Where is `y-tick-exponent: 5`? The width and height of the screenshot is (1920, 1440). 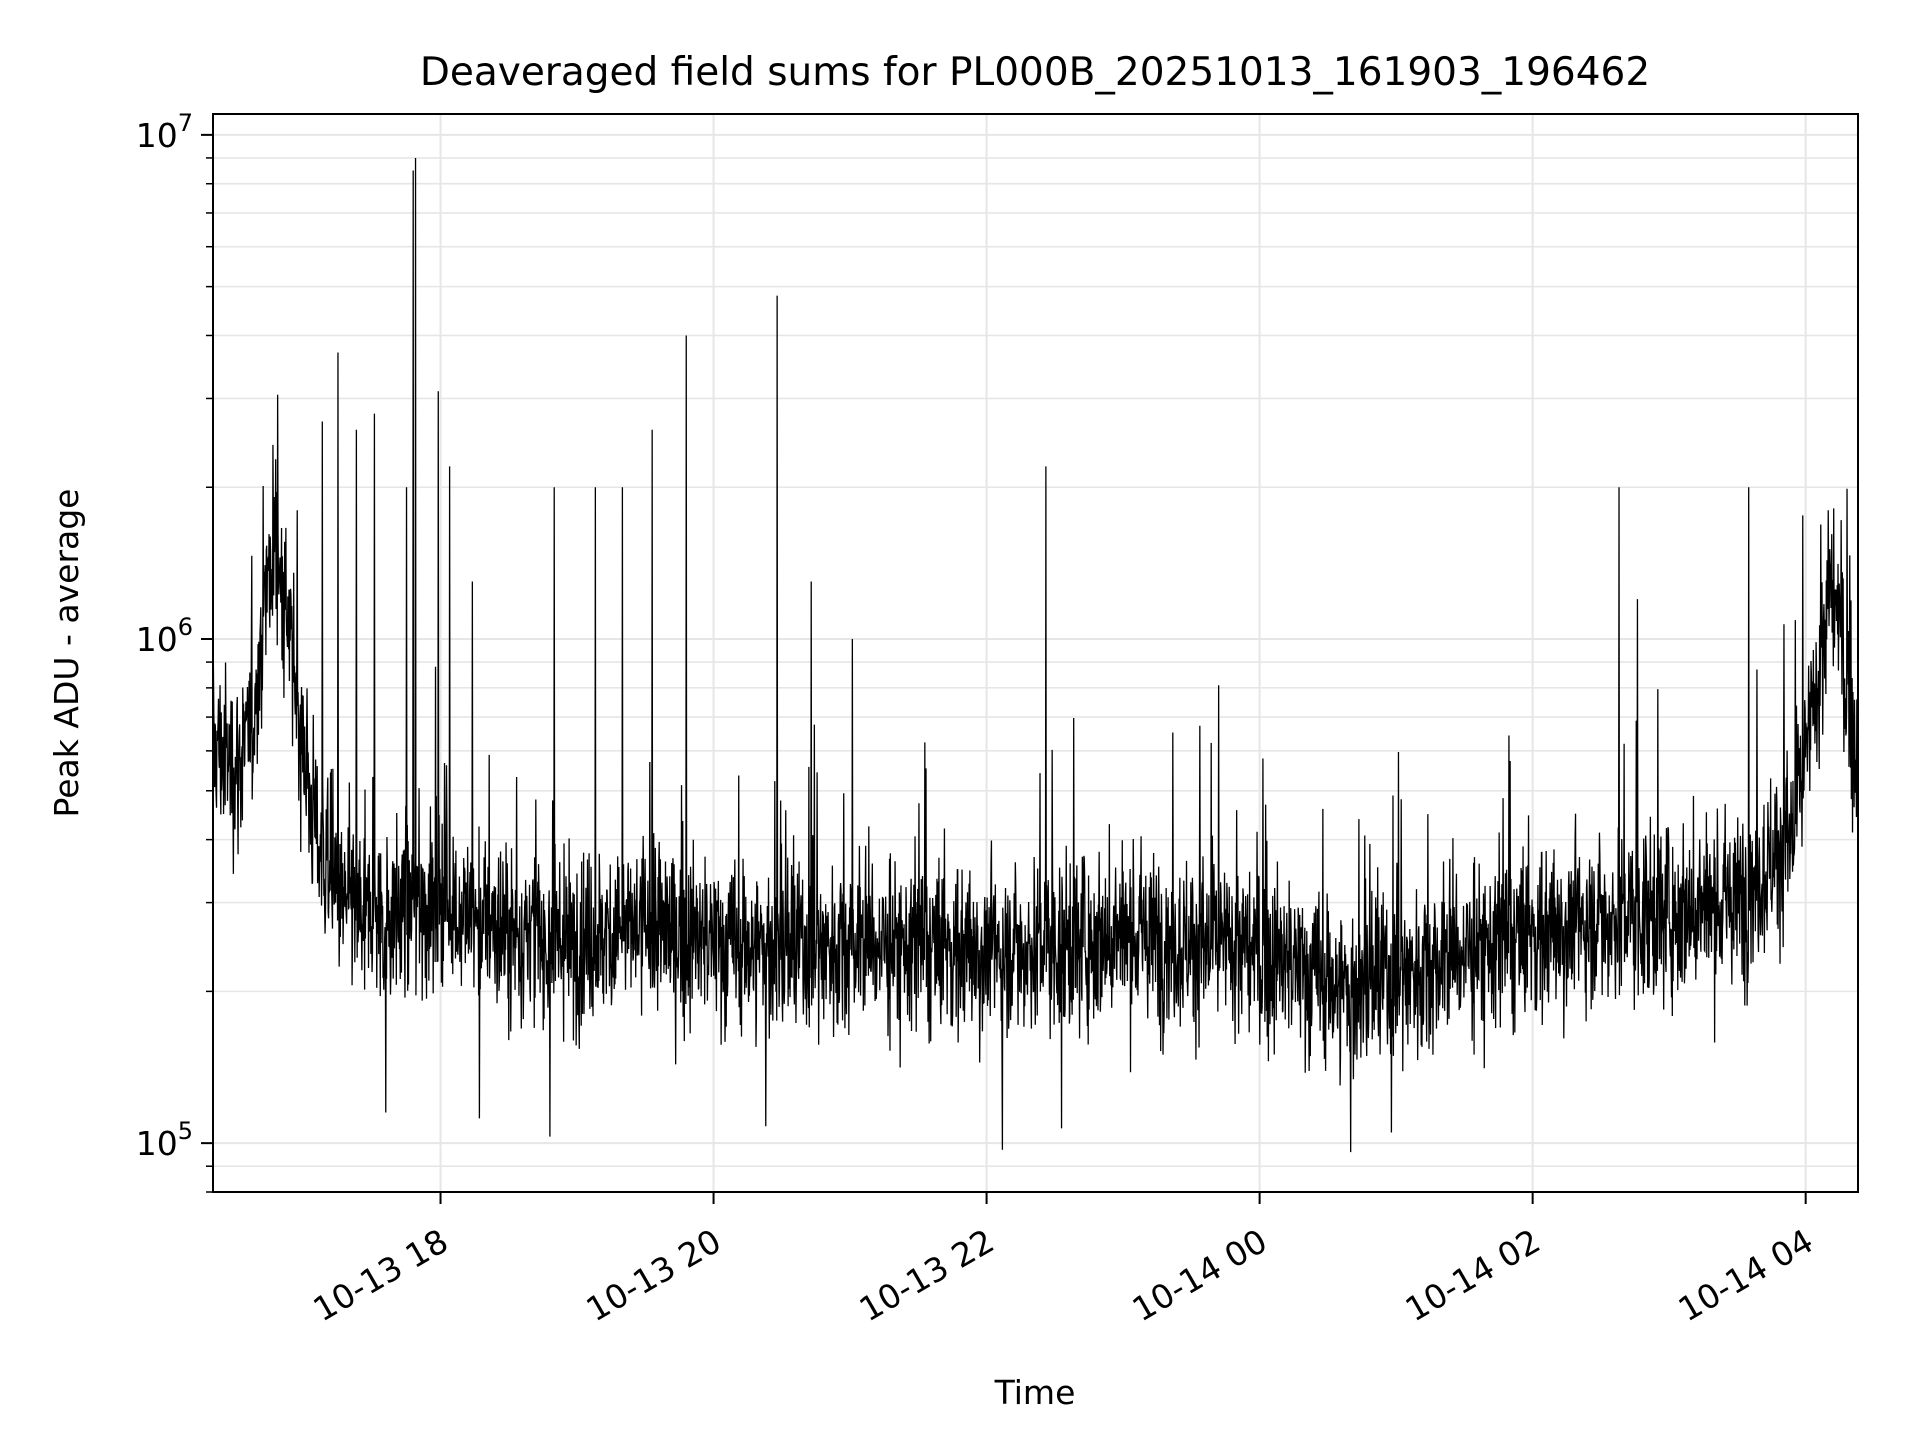 y-tick-exponent: 5 is located at coordinates (185, 1131).